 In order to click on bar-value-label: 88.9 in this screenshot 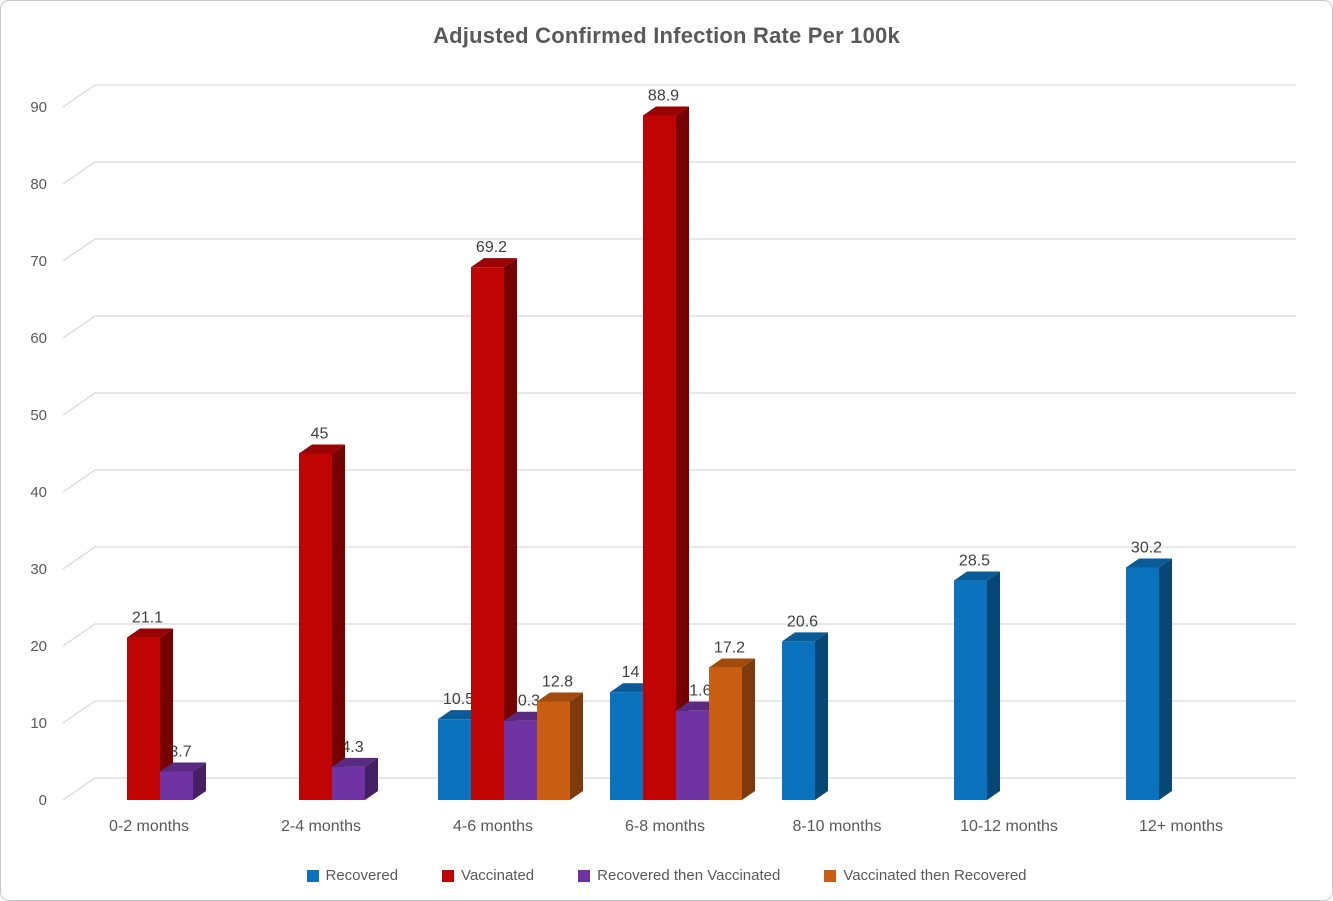, I will do `click(663, 95)`.